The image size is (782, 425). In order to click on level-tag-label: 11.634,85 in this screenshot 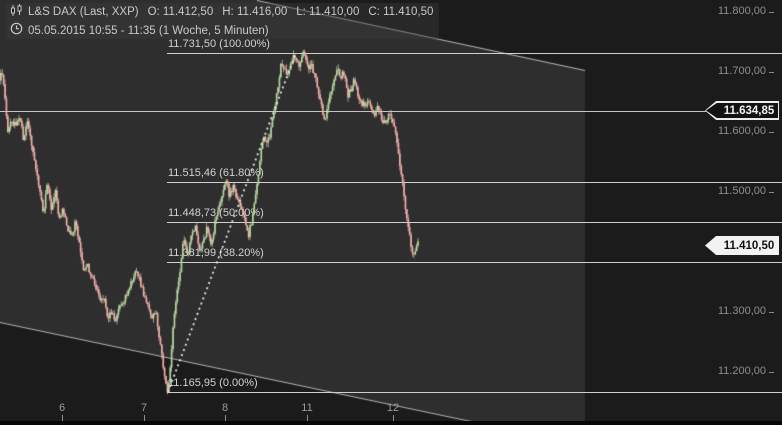, I will do `click(749, 110)`.